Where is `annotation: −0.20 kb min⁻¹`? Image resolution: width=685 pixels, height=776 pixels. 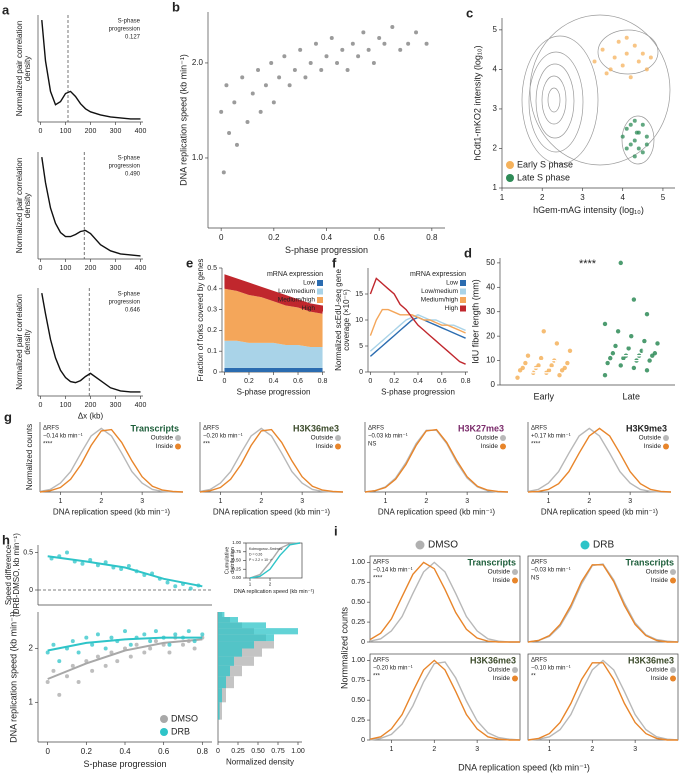
annotation: −0.20 kb min⁻¹ is located at coordinates (223, 437).